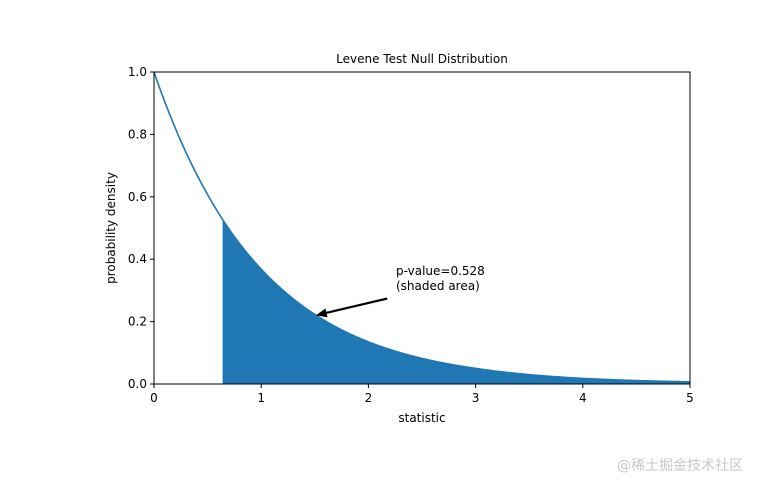  I want to click on x-tick-label: 1, so click(261, 398).